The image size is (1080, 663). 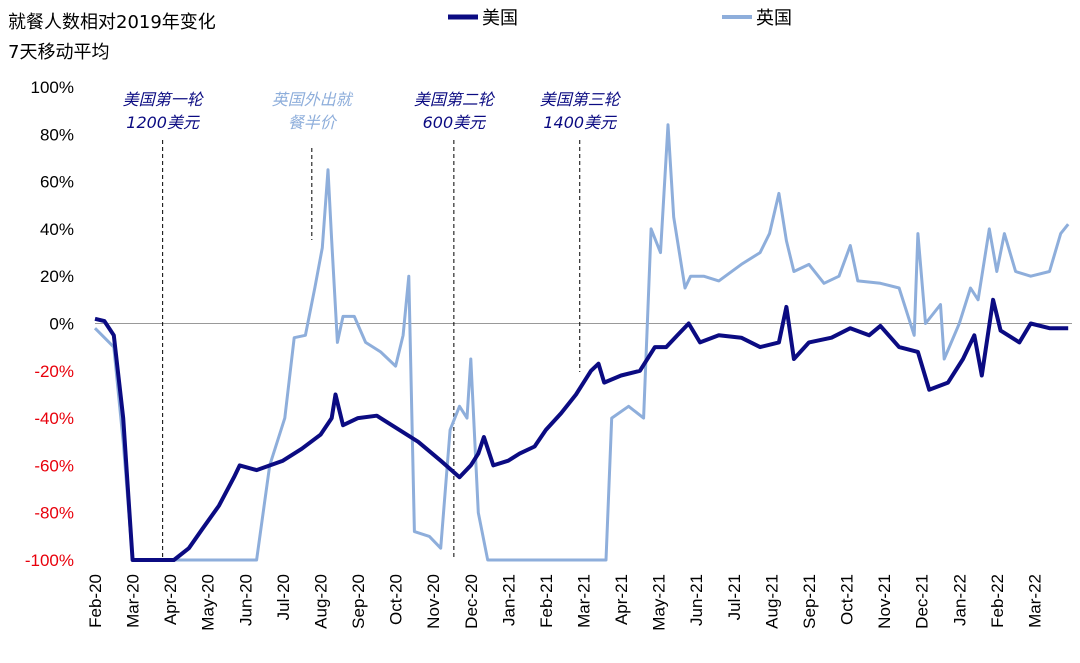 I want to click on x-tick-label: Mar-20, so click(x=133, y=601).